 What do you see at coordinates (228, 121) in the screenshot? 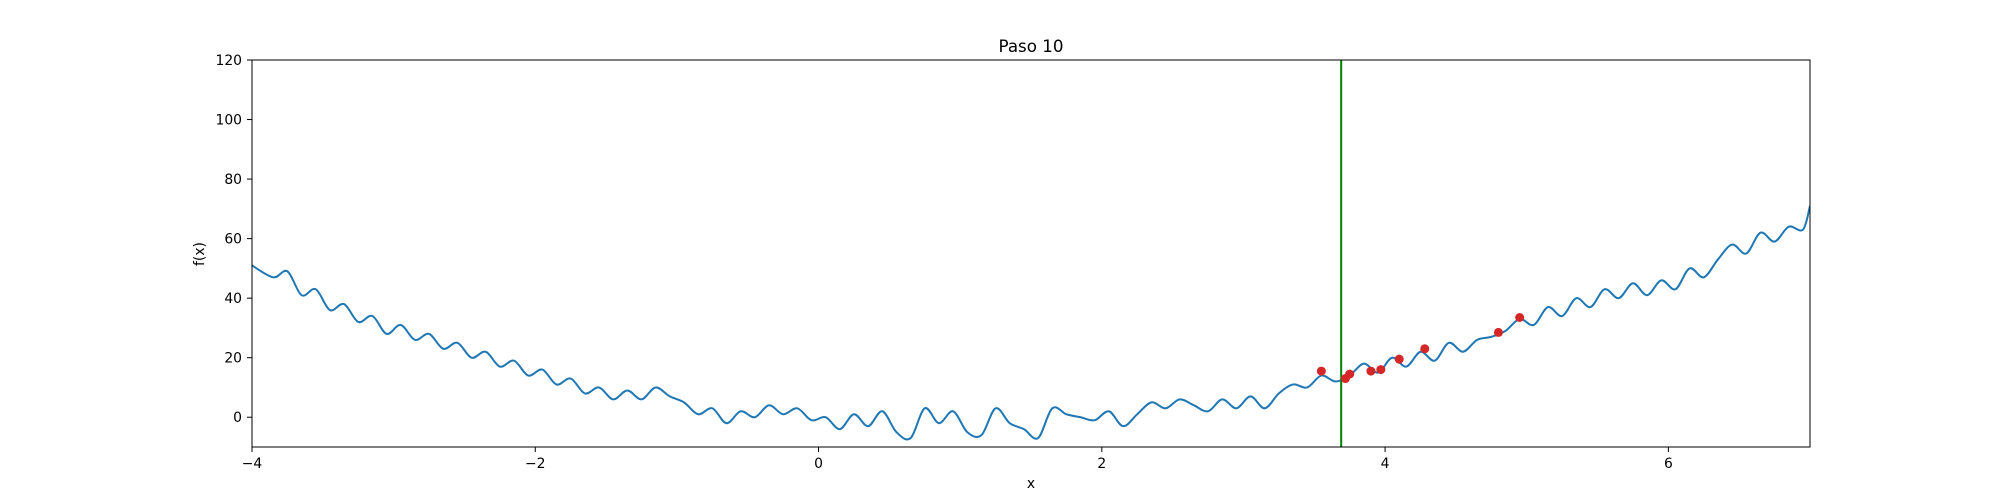
I see `y-tick-label: 100` at bounding box center [228, 121].